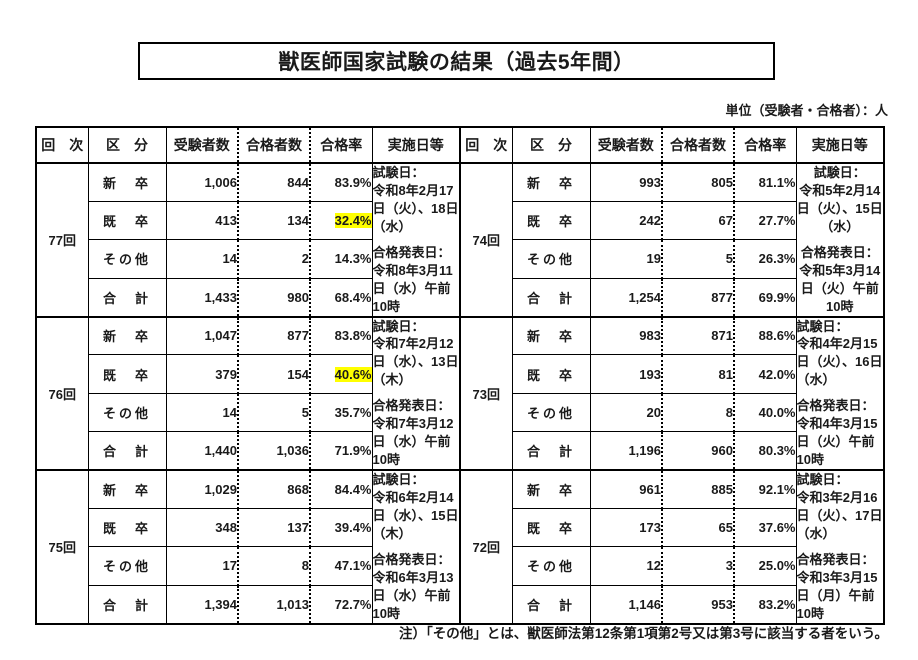 The height and width of the screenshot is (660, 918). I want to click on passrate-cell: 40.0%, so click(765, 412).